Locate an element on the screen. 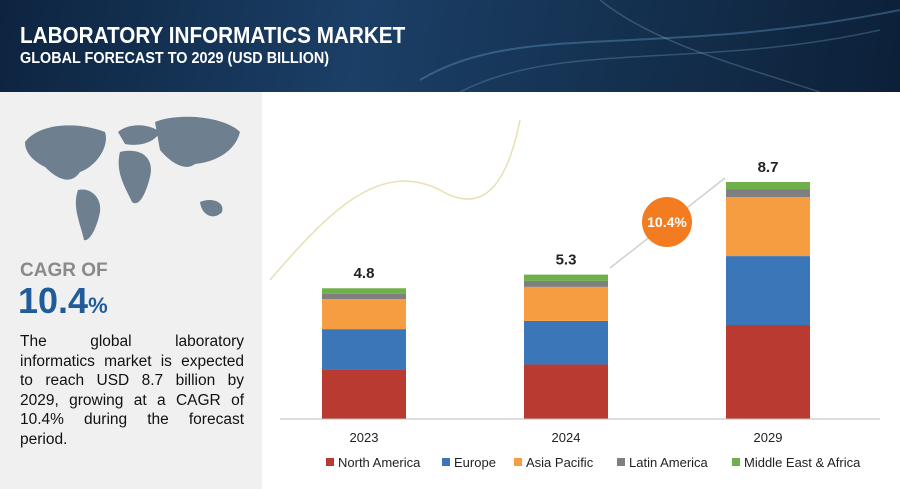 The width and height of the screenshot is (900, 489). legend-label: Europe is located at coordinates (475, 462).